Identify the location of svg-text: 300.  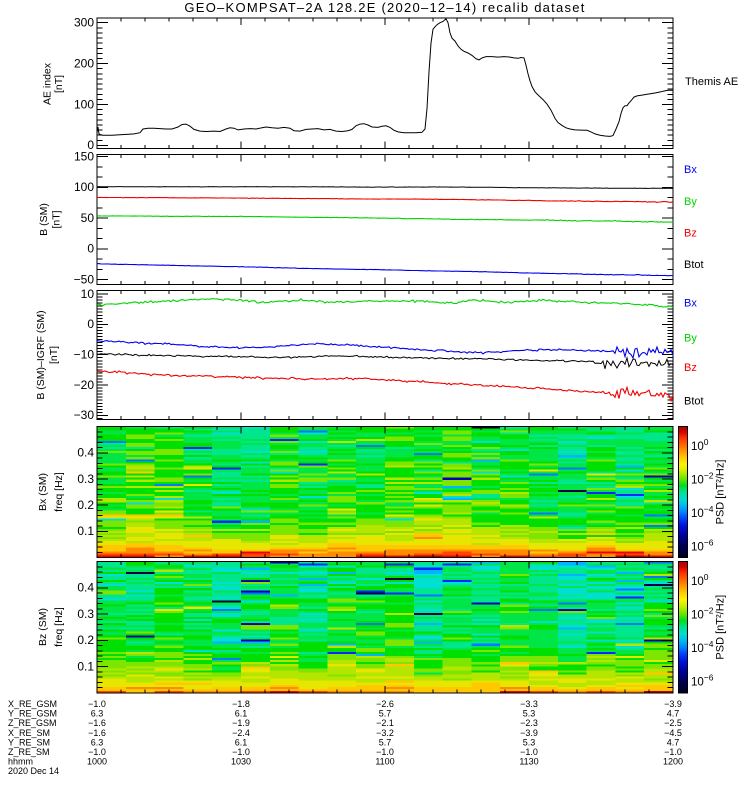
(84, 23).